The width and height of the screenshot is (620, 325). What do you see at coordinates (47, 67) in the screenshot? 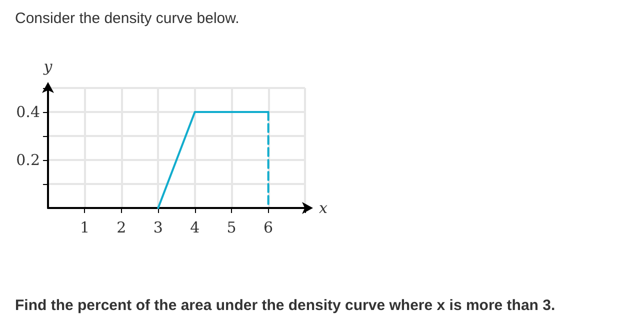
I see `y-axis-title: y` at bounding box center [47, 67].